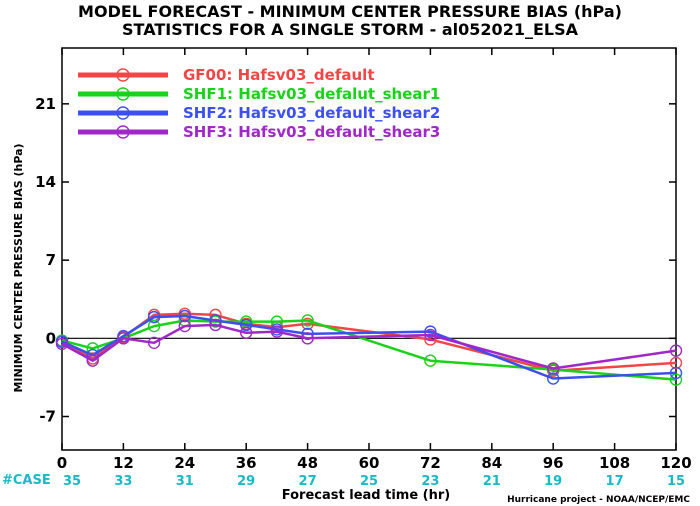  Describe the element at coordinates (45, 104) in the screenshot. I see `y-tick-label: 21` at that location.